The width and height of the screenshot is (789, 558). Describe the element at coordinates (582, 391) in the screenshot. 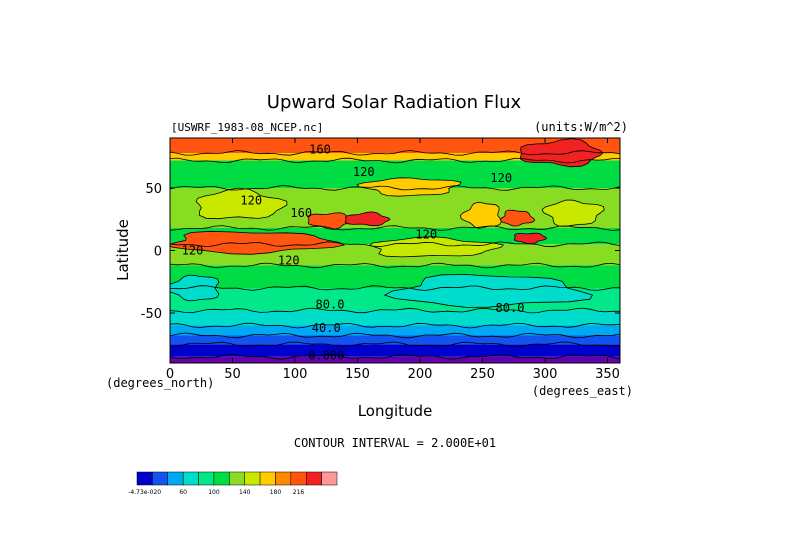

I see `x-unit-label: (degrees_east)` at that location.